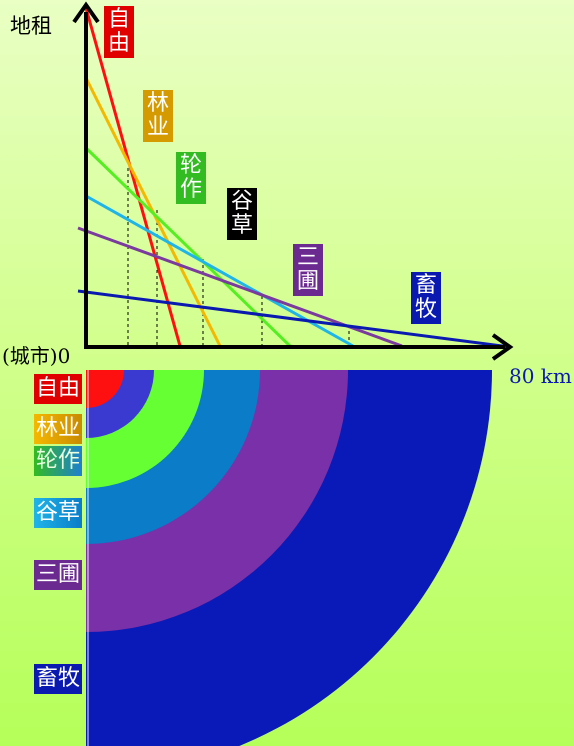 This screenshot has width=574, height=746. I want to click on zone-label-gucao: 谷草, so click(242, 214).